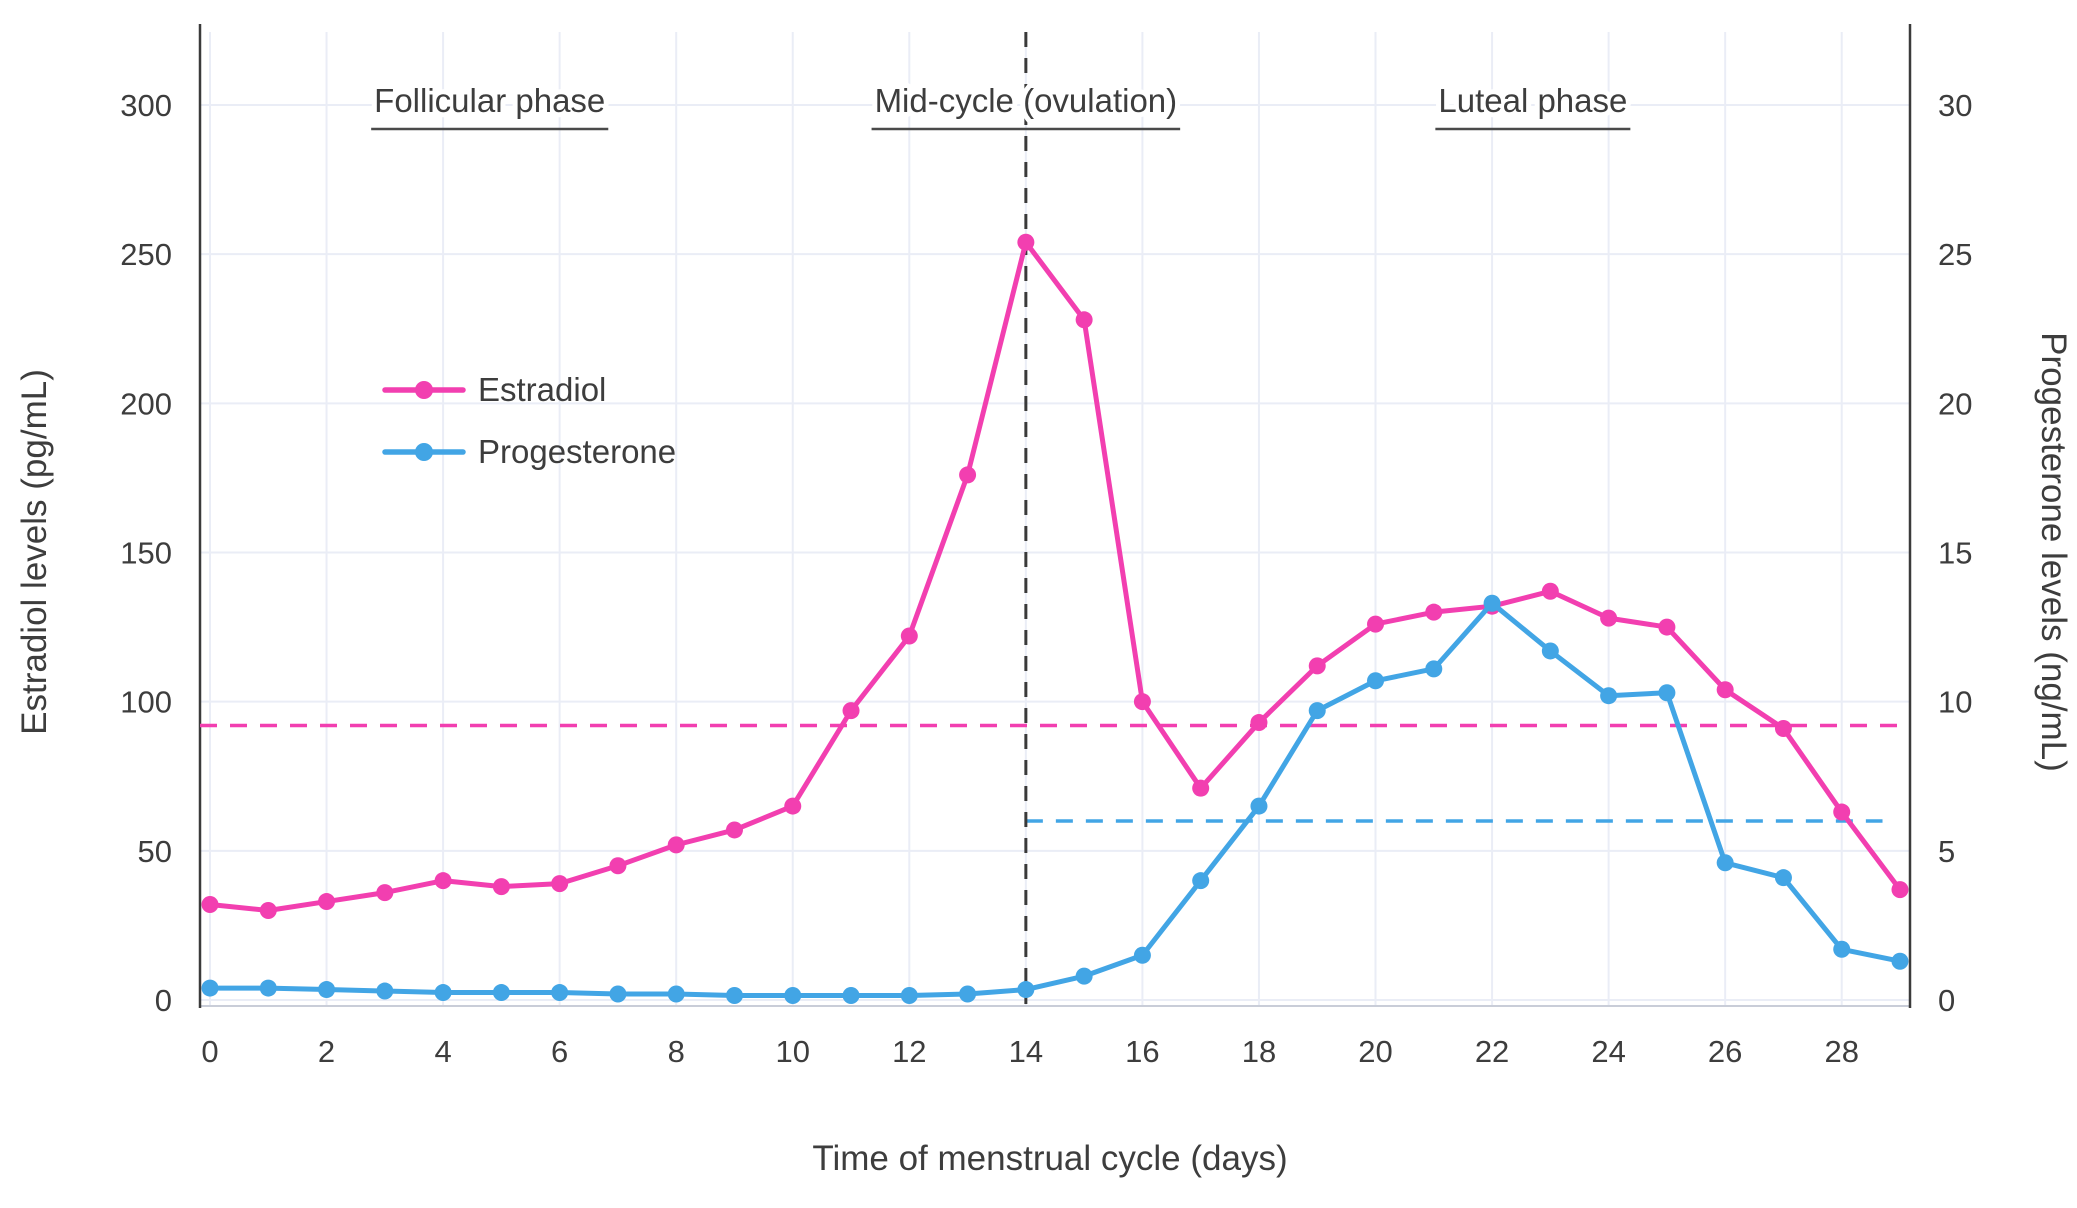 This screenshot has width=2077, height=1208. I want to click on legend-label: Estradiol, so click(542, 389).